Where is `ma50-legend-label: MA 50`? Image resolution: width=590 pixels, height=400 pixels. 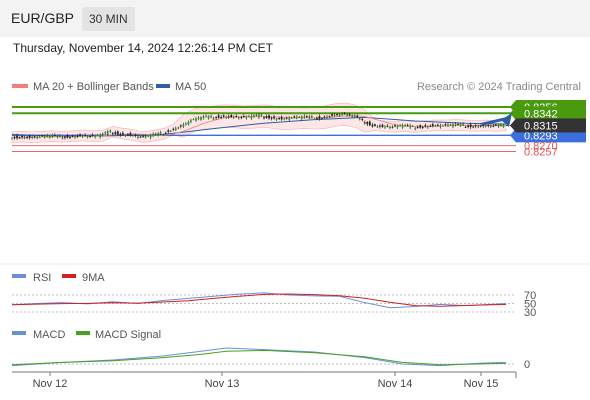
ma50-legend-label: MA 50 is located at coordinates (190, 87).